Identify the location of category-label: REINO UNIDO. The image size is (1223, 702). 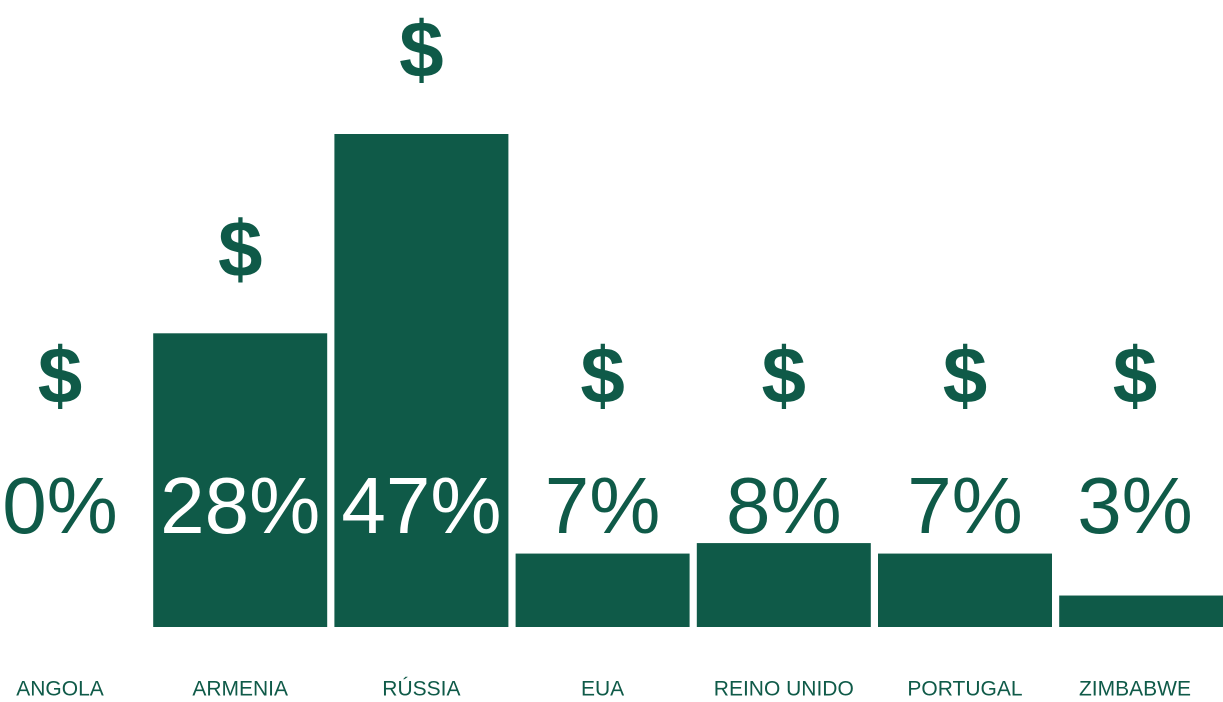
(784, 689).